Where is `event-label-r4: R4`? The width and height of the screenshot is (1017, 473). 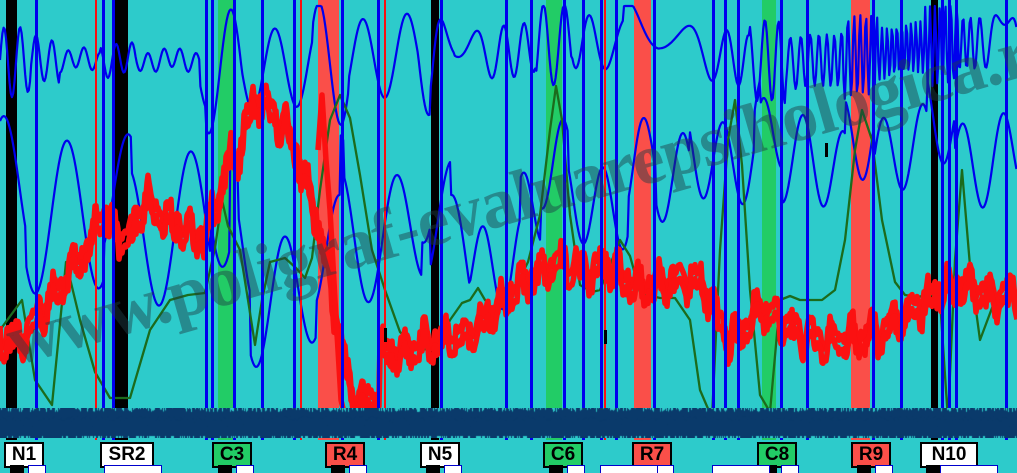
event-label-r4: R4 is located at coordinates (345, 455).